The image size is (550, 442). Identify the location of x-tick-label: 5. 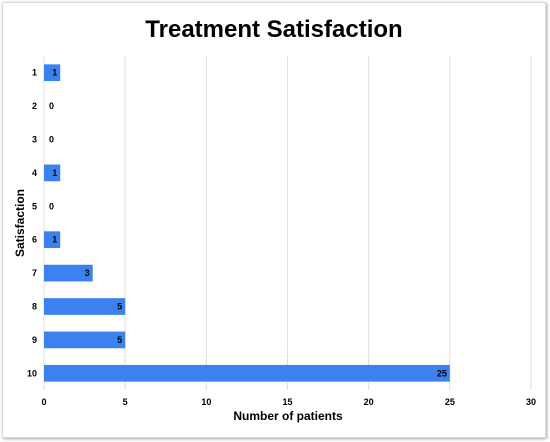
(125, 402).